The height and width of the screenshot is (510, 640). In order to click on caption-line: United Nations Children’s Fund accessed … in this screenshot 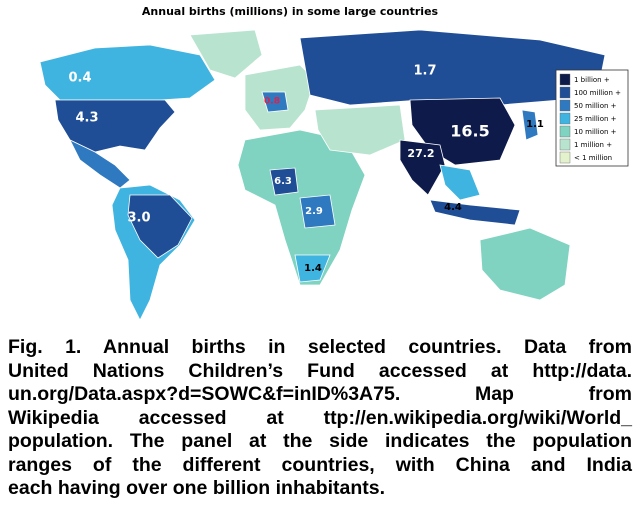, I will do `click(320, 370)`.